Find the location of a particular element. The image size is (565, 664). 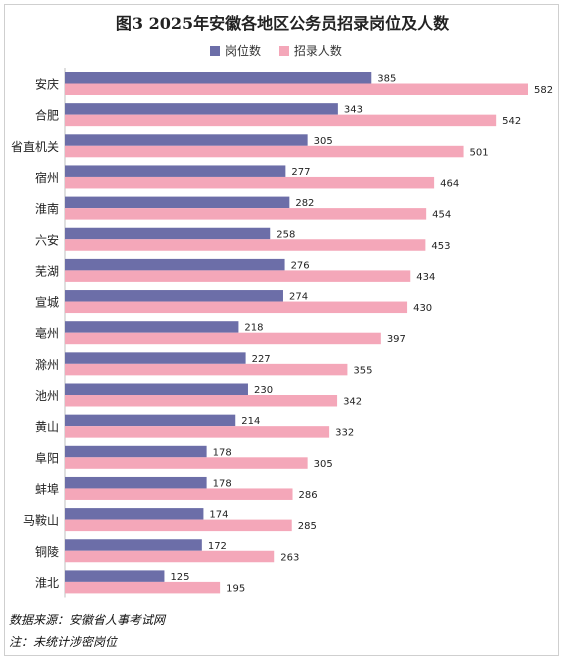

legend-swatch-positions is located at coordinates (215, 50).